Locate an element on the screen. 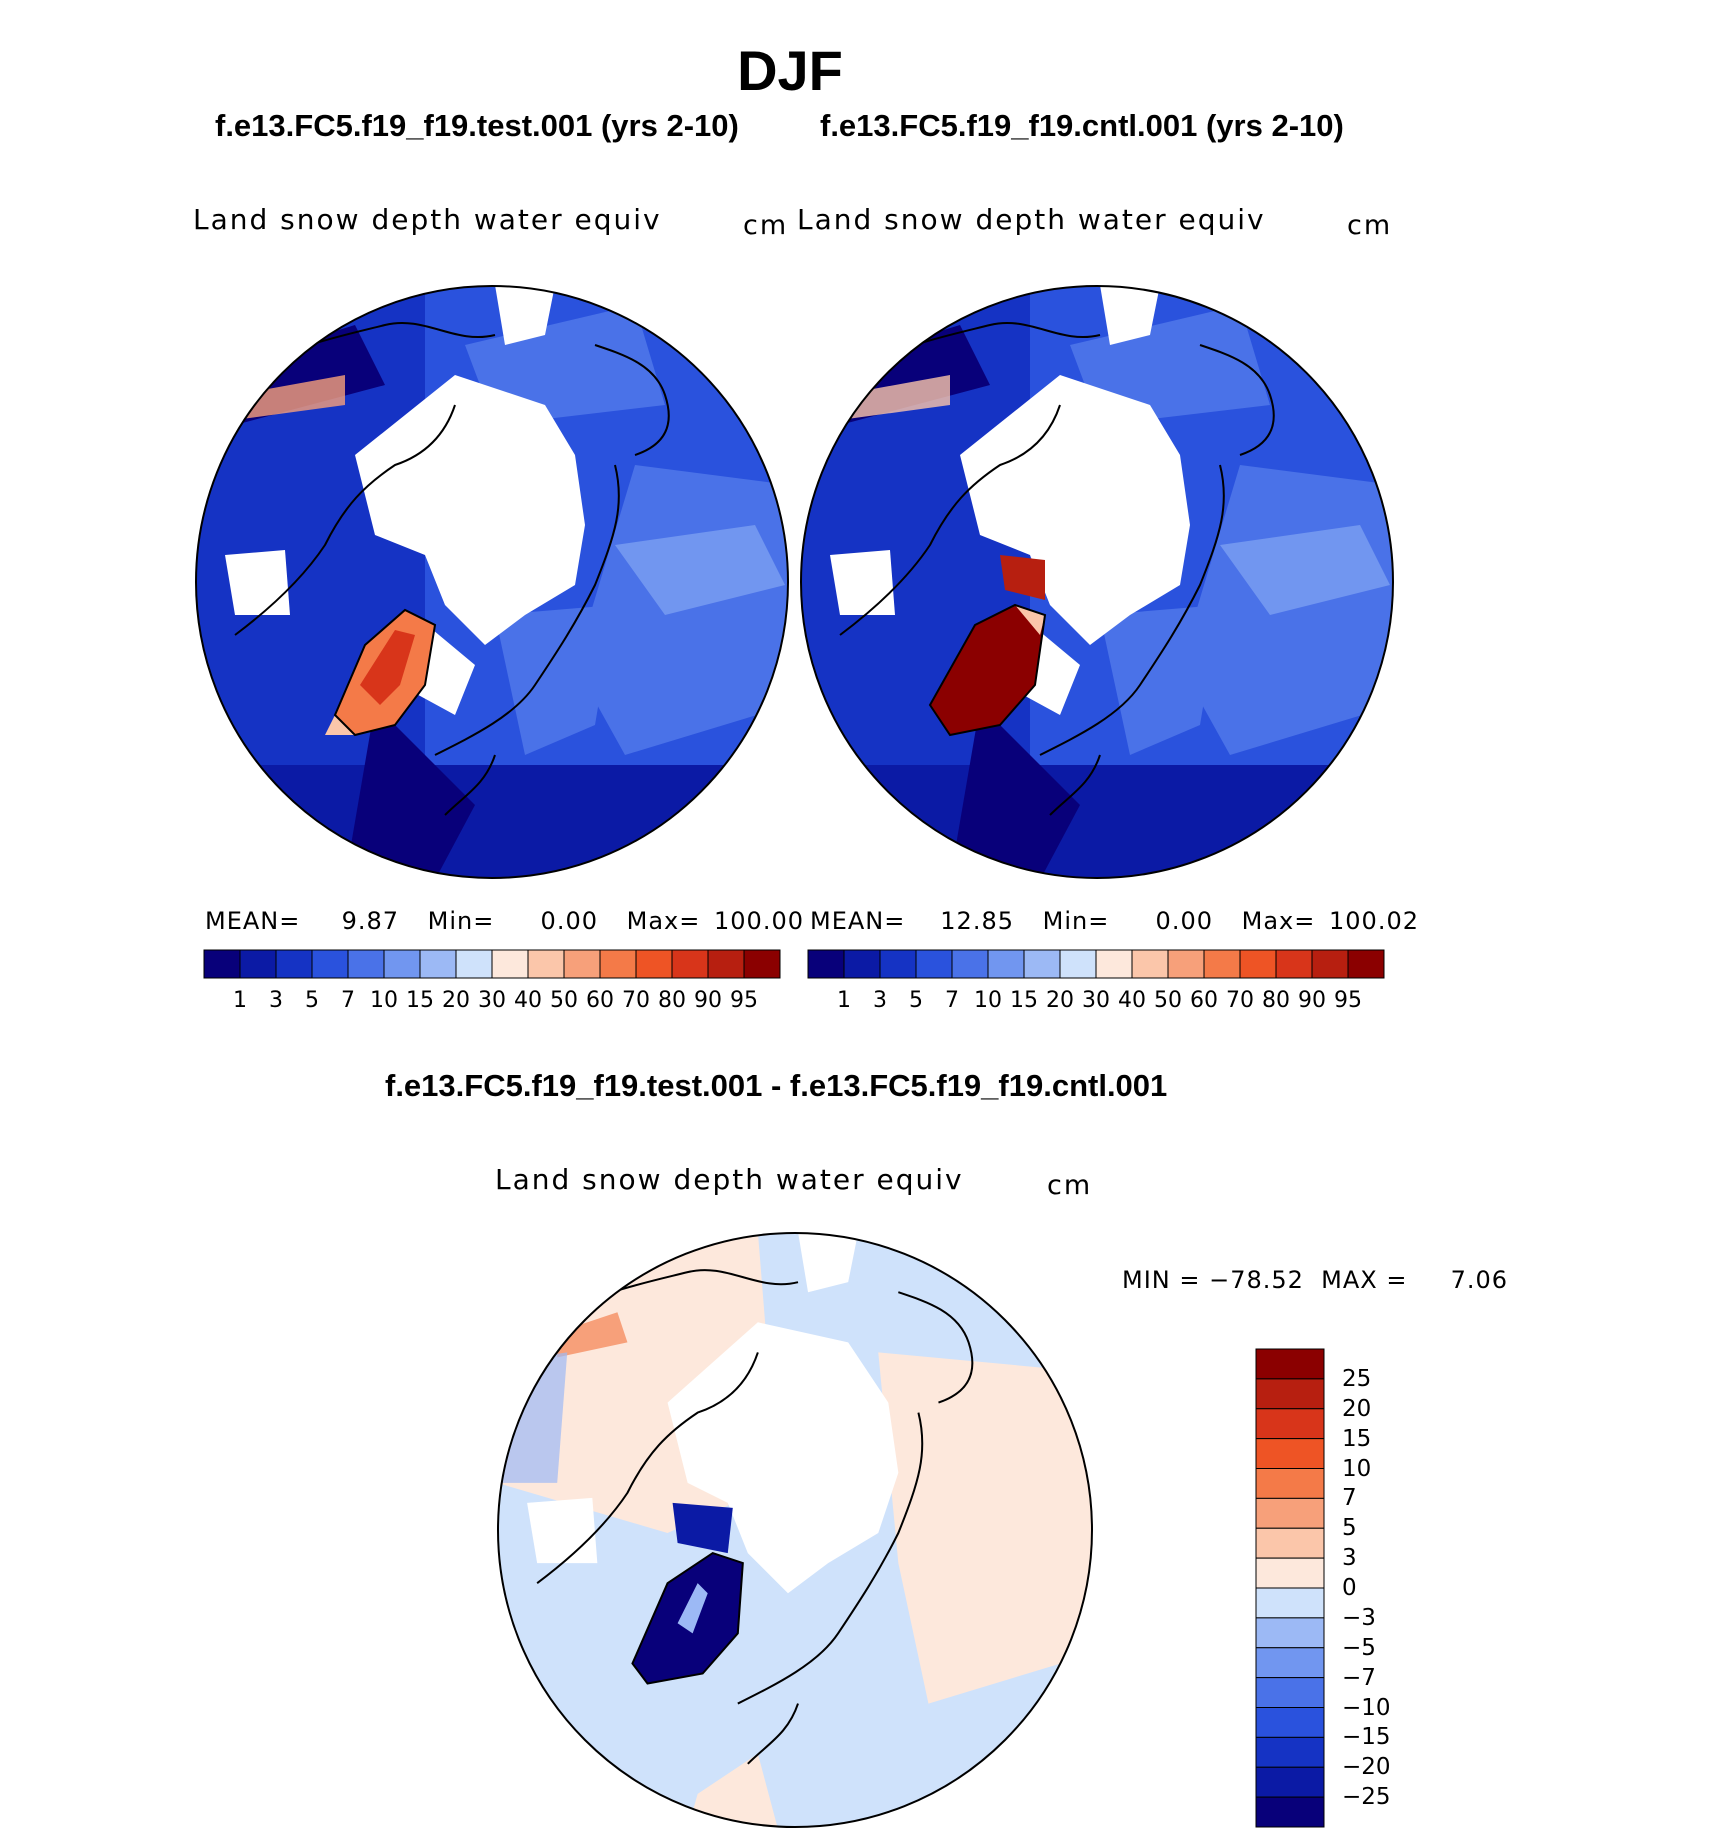 The image size is (1710, 1839). test-colorbar-tick-label: 30 is located at coordinates (492, 1000).